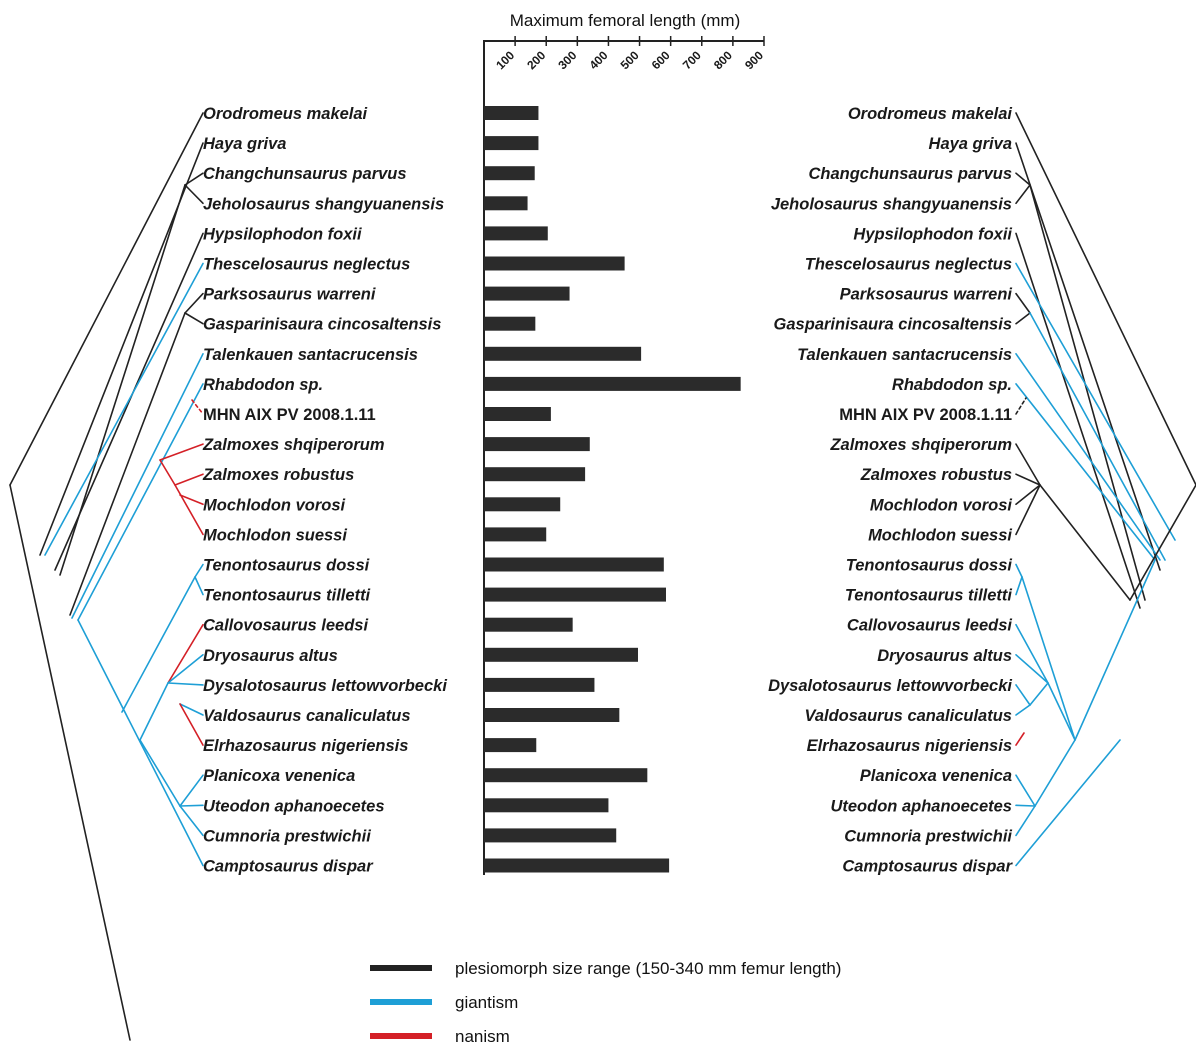 Image resolution: width=1196 pixels, height=1050 pixels. Describe the element at coordinates (322, 325) in the screenshot. I see `left-label-gasparinisaura-cincosaltensis: Gasparinisaura cincosaltensis` at that location.